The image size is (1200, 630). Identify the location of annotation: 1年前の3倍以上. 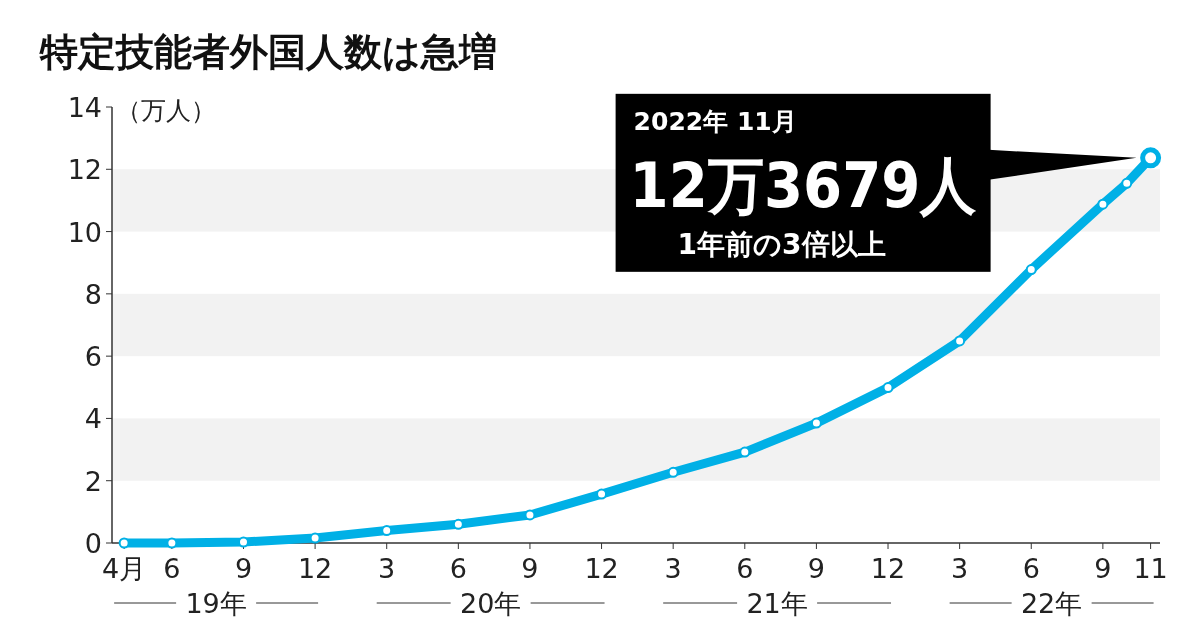
(781, 244).